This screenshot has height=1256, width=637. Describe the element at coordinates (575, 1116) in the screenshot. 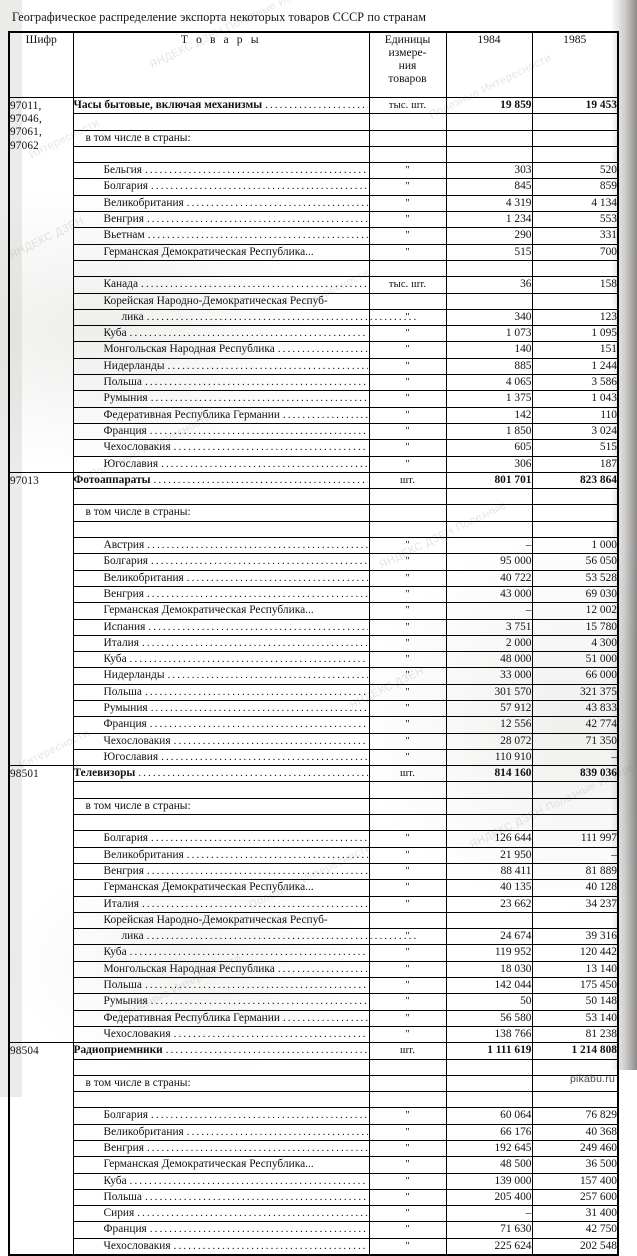

I see `value-1985: 76 829` at that location.